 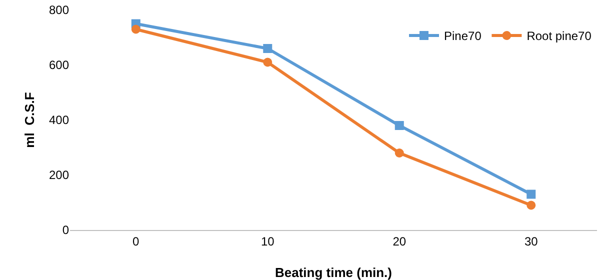 I want to click on x-tick-label: 10, so click(x=267, y=241).